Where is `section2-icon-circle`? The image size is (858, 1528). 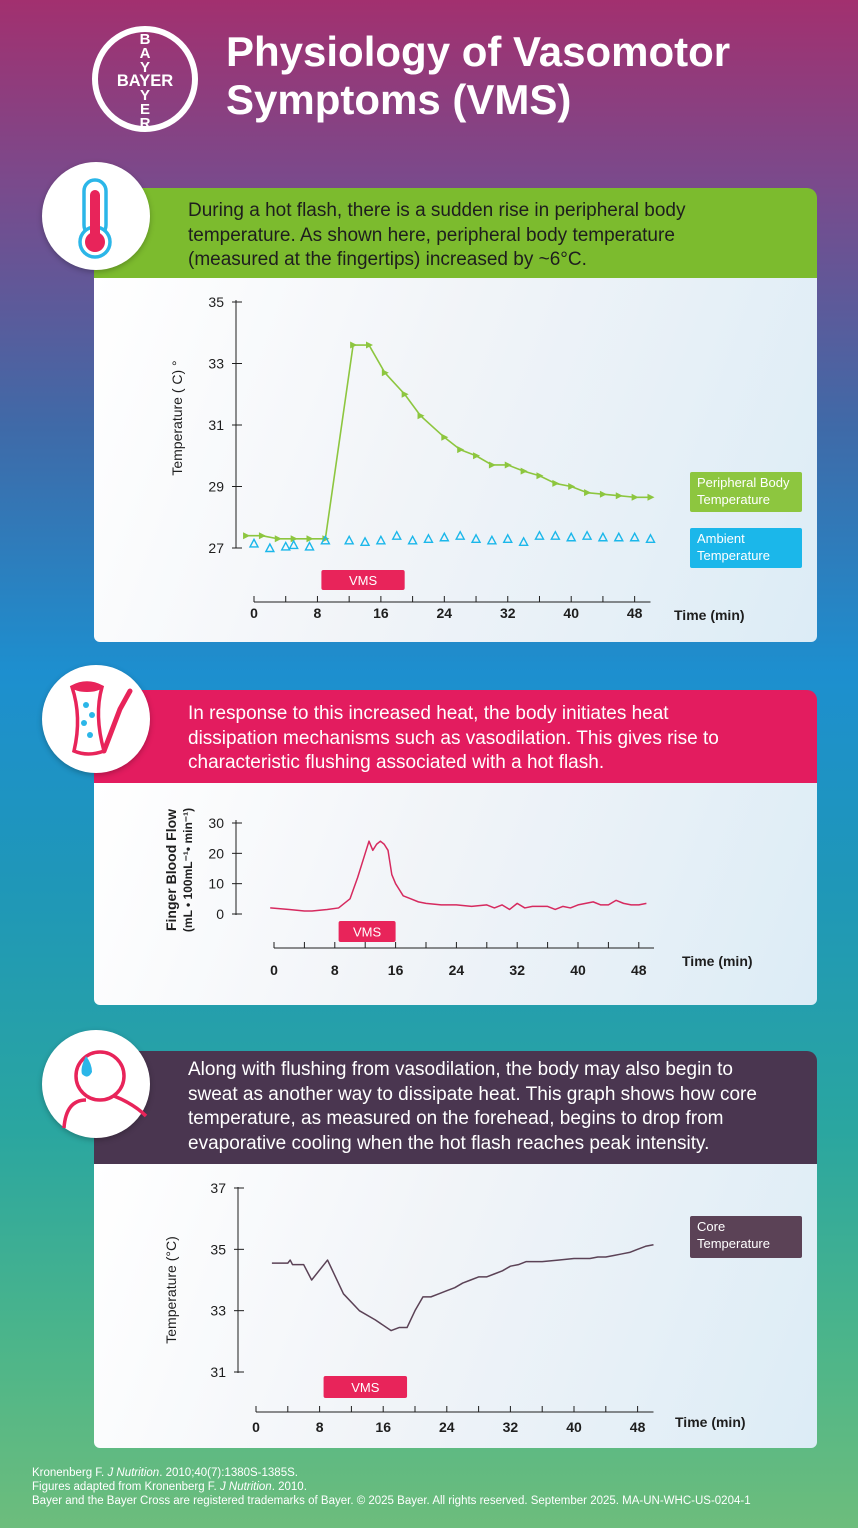 section2-icon-circle is located at coordinates (96, 719).